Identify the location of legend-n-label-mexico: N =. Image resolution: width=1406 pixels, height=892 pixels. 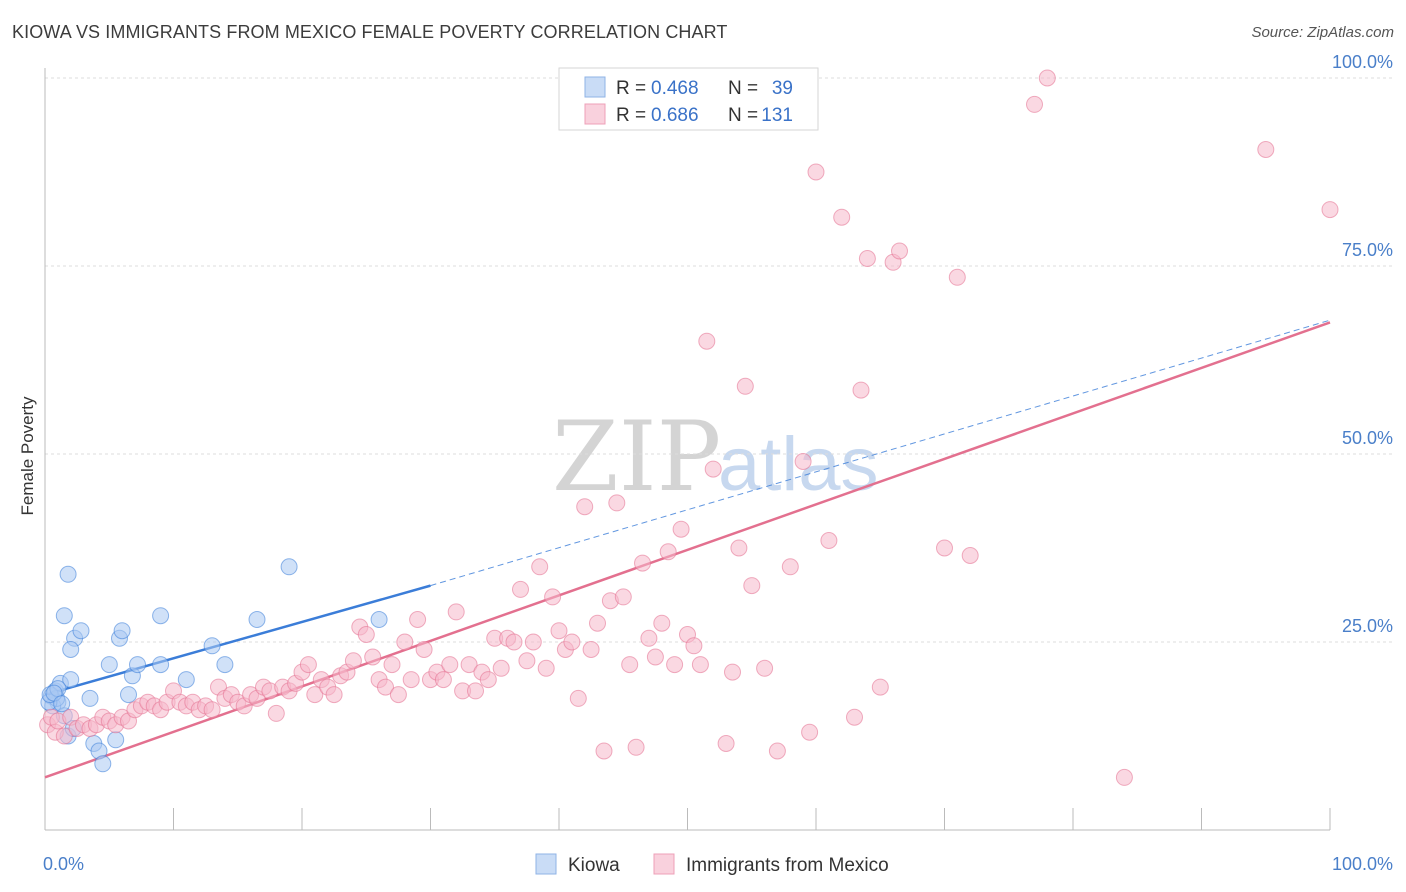
(743, 115).